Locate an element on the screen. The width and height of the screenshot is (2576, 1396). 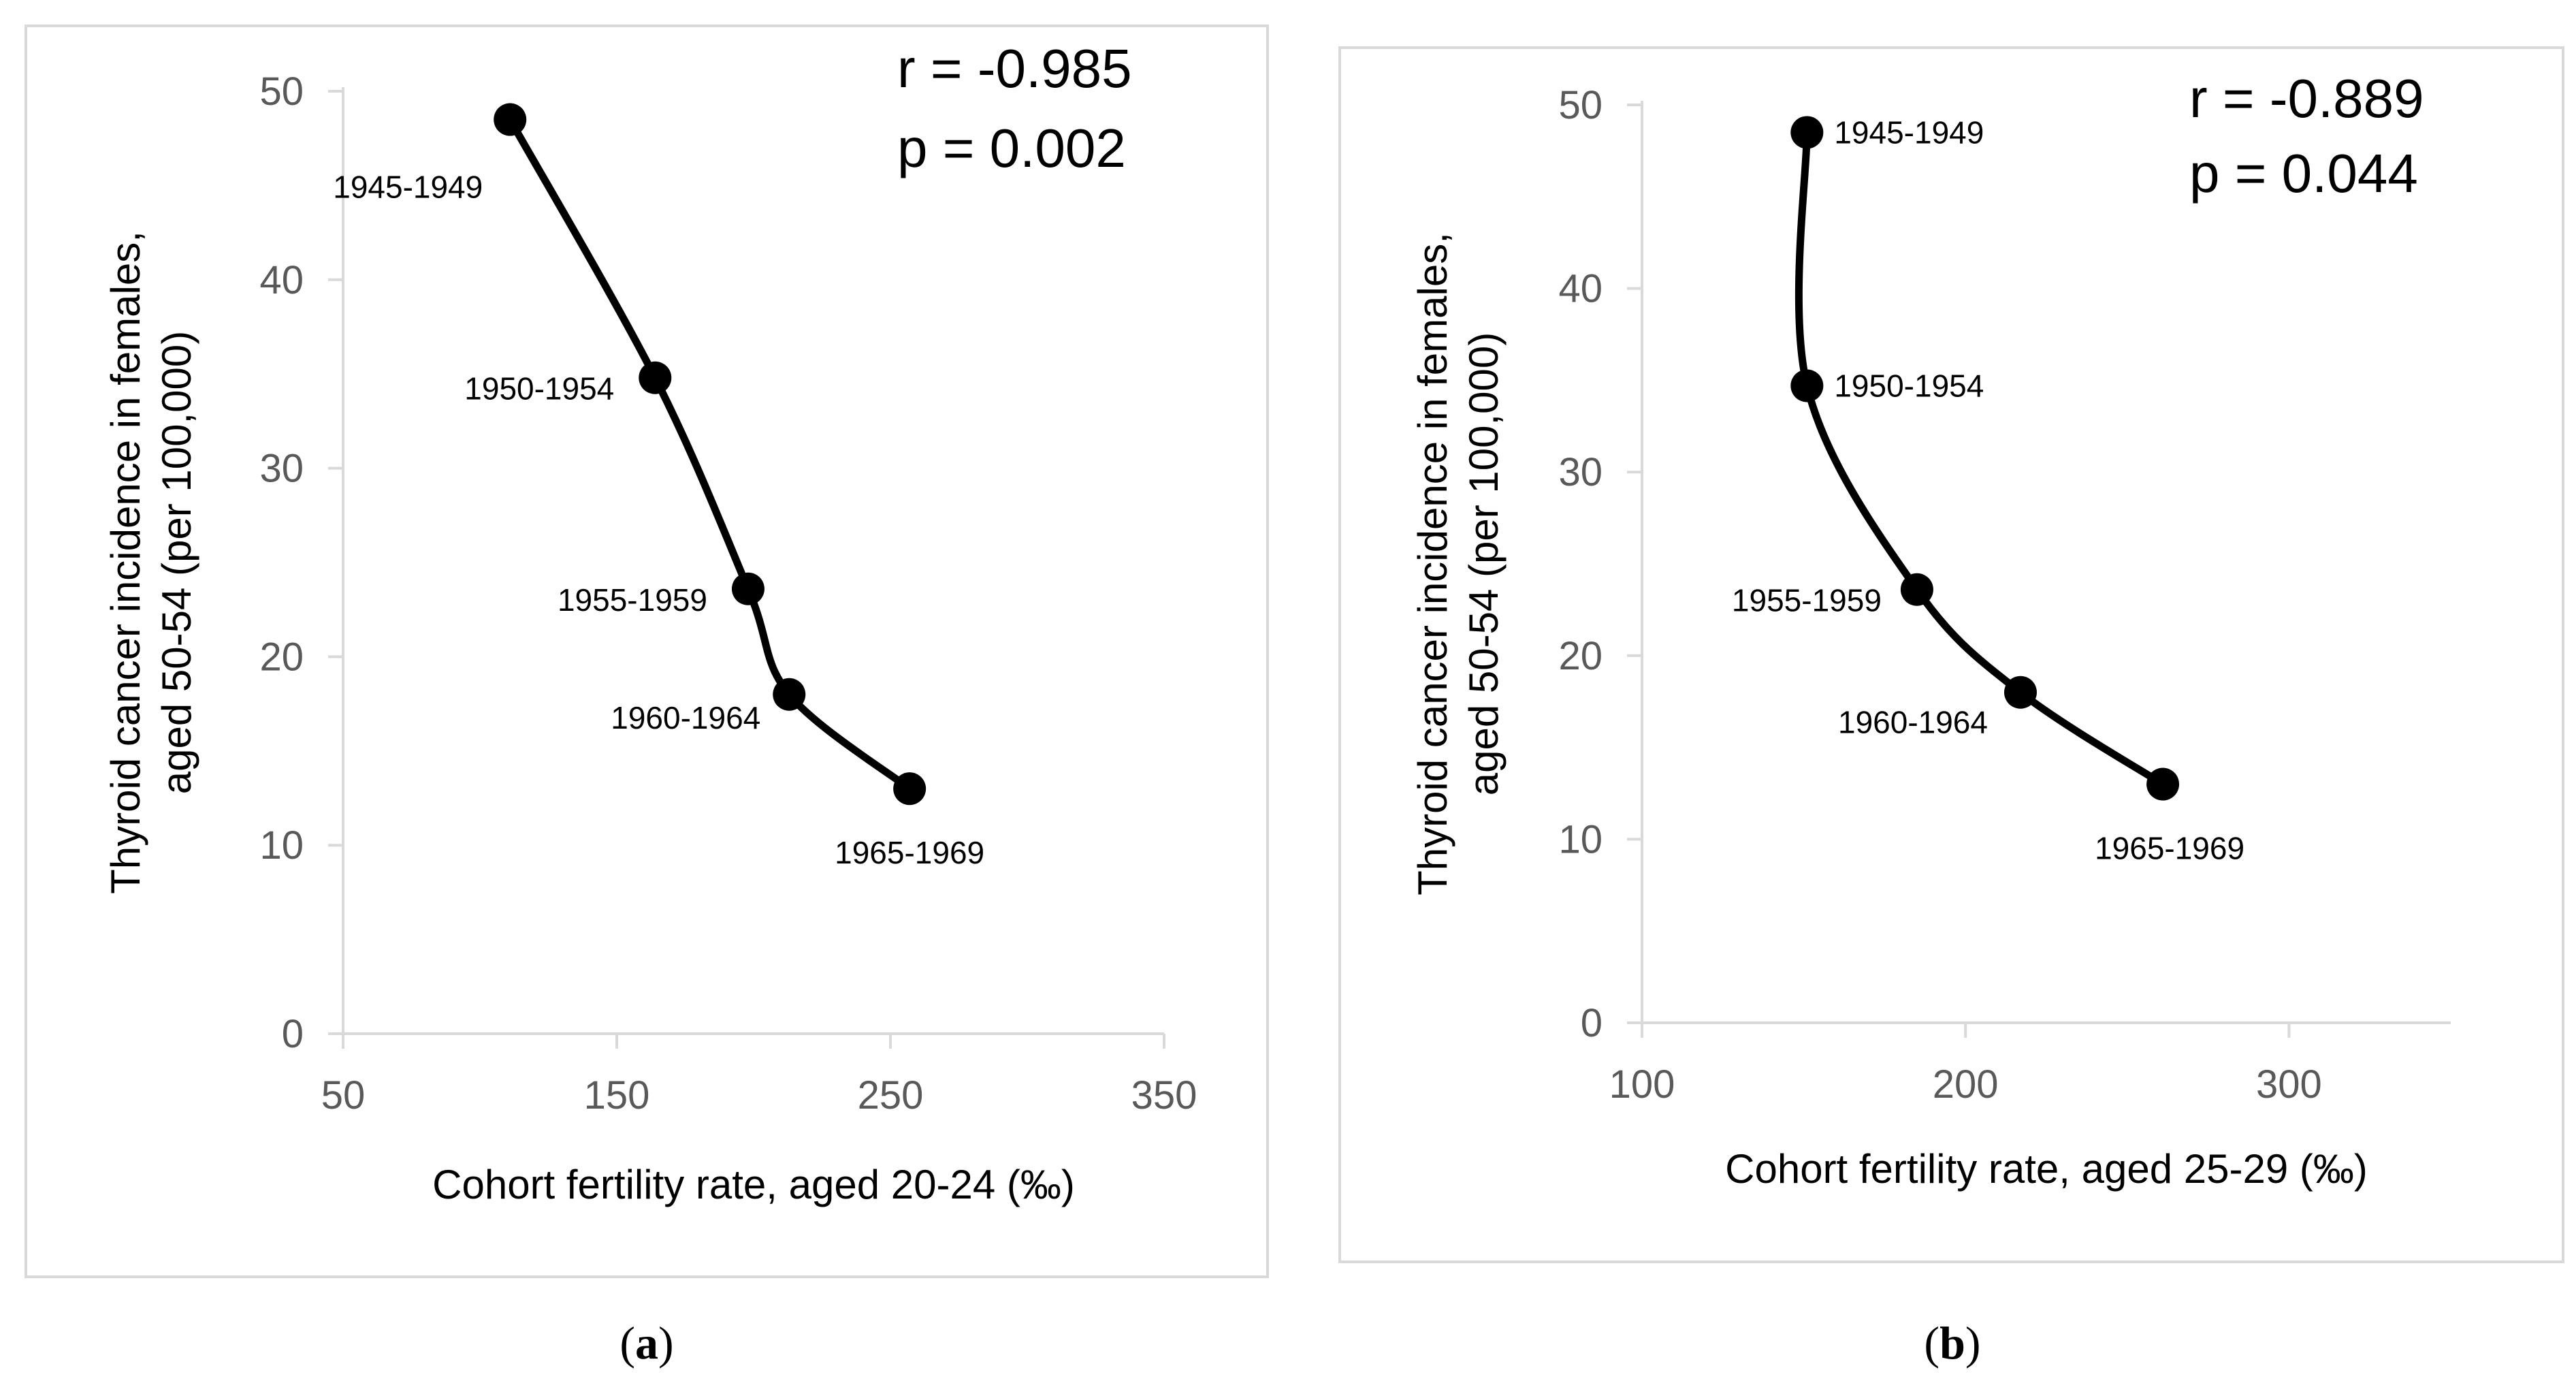
x-axis-title: Cohort fertility rate, aged 20-24 (‰) is located at coordinates (754, 1184).